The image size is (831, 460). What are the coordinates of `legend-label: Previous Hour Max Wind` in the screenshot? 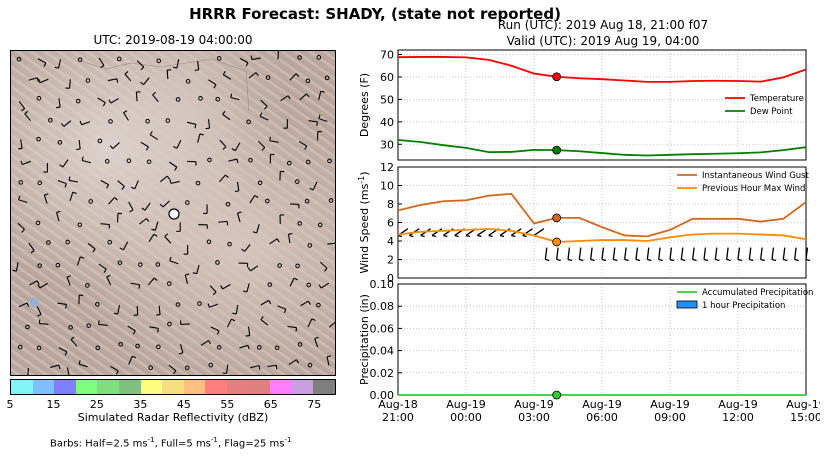 It's located at (753, 189).